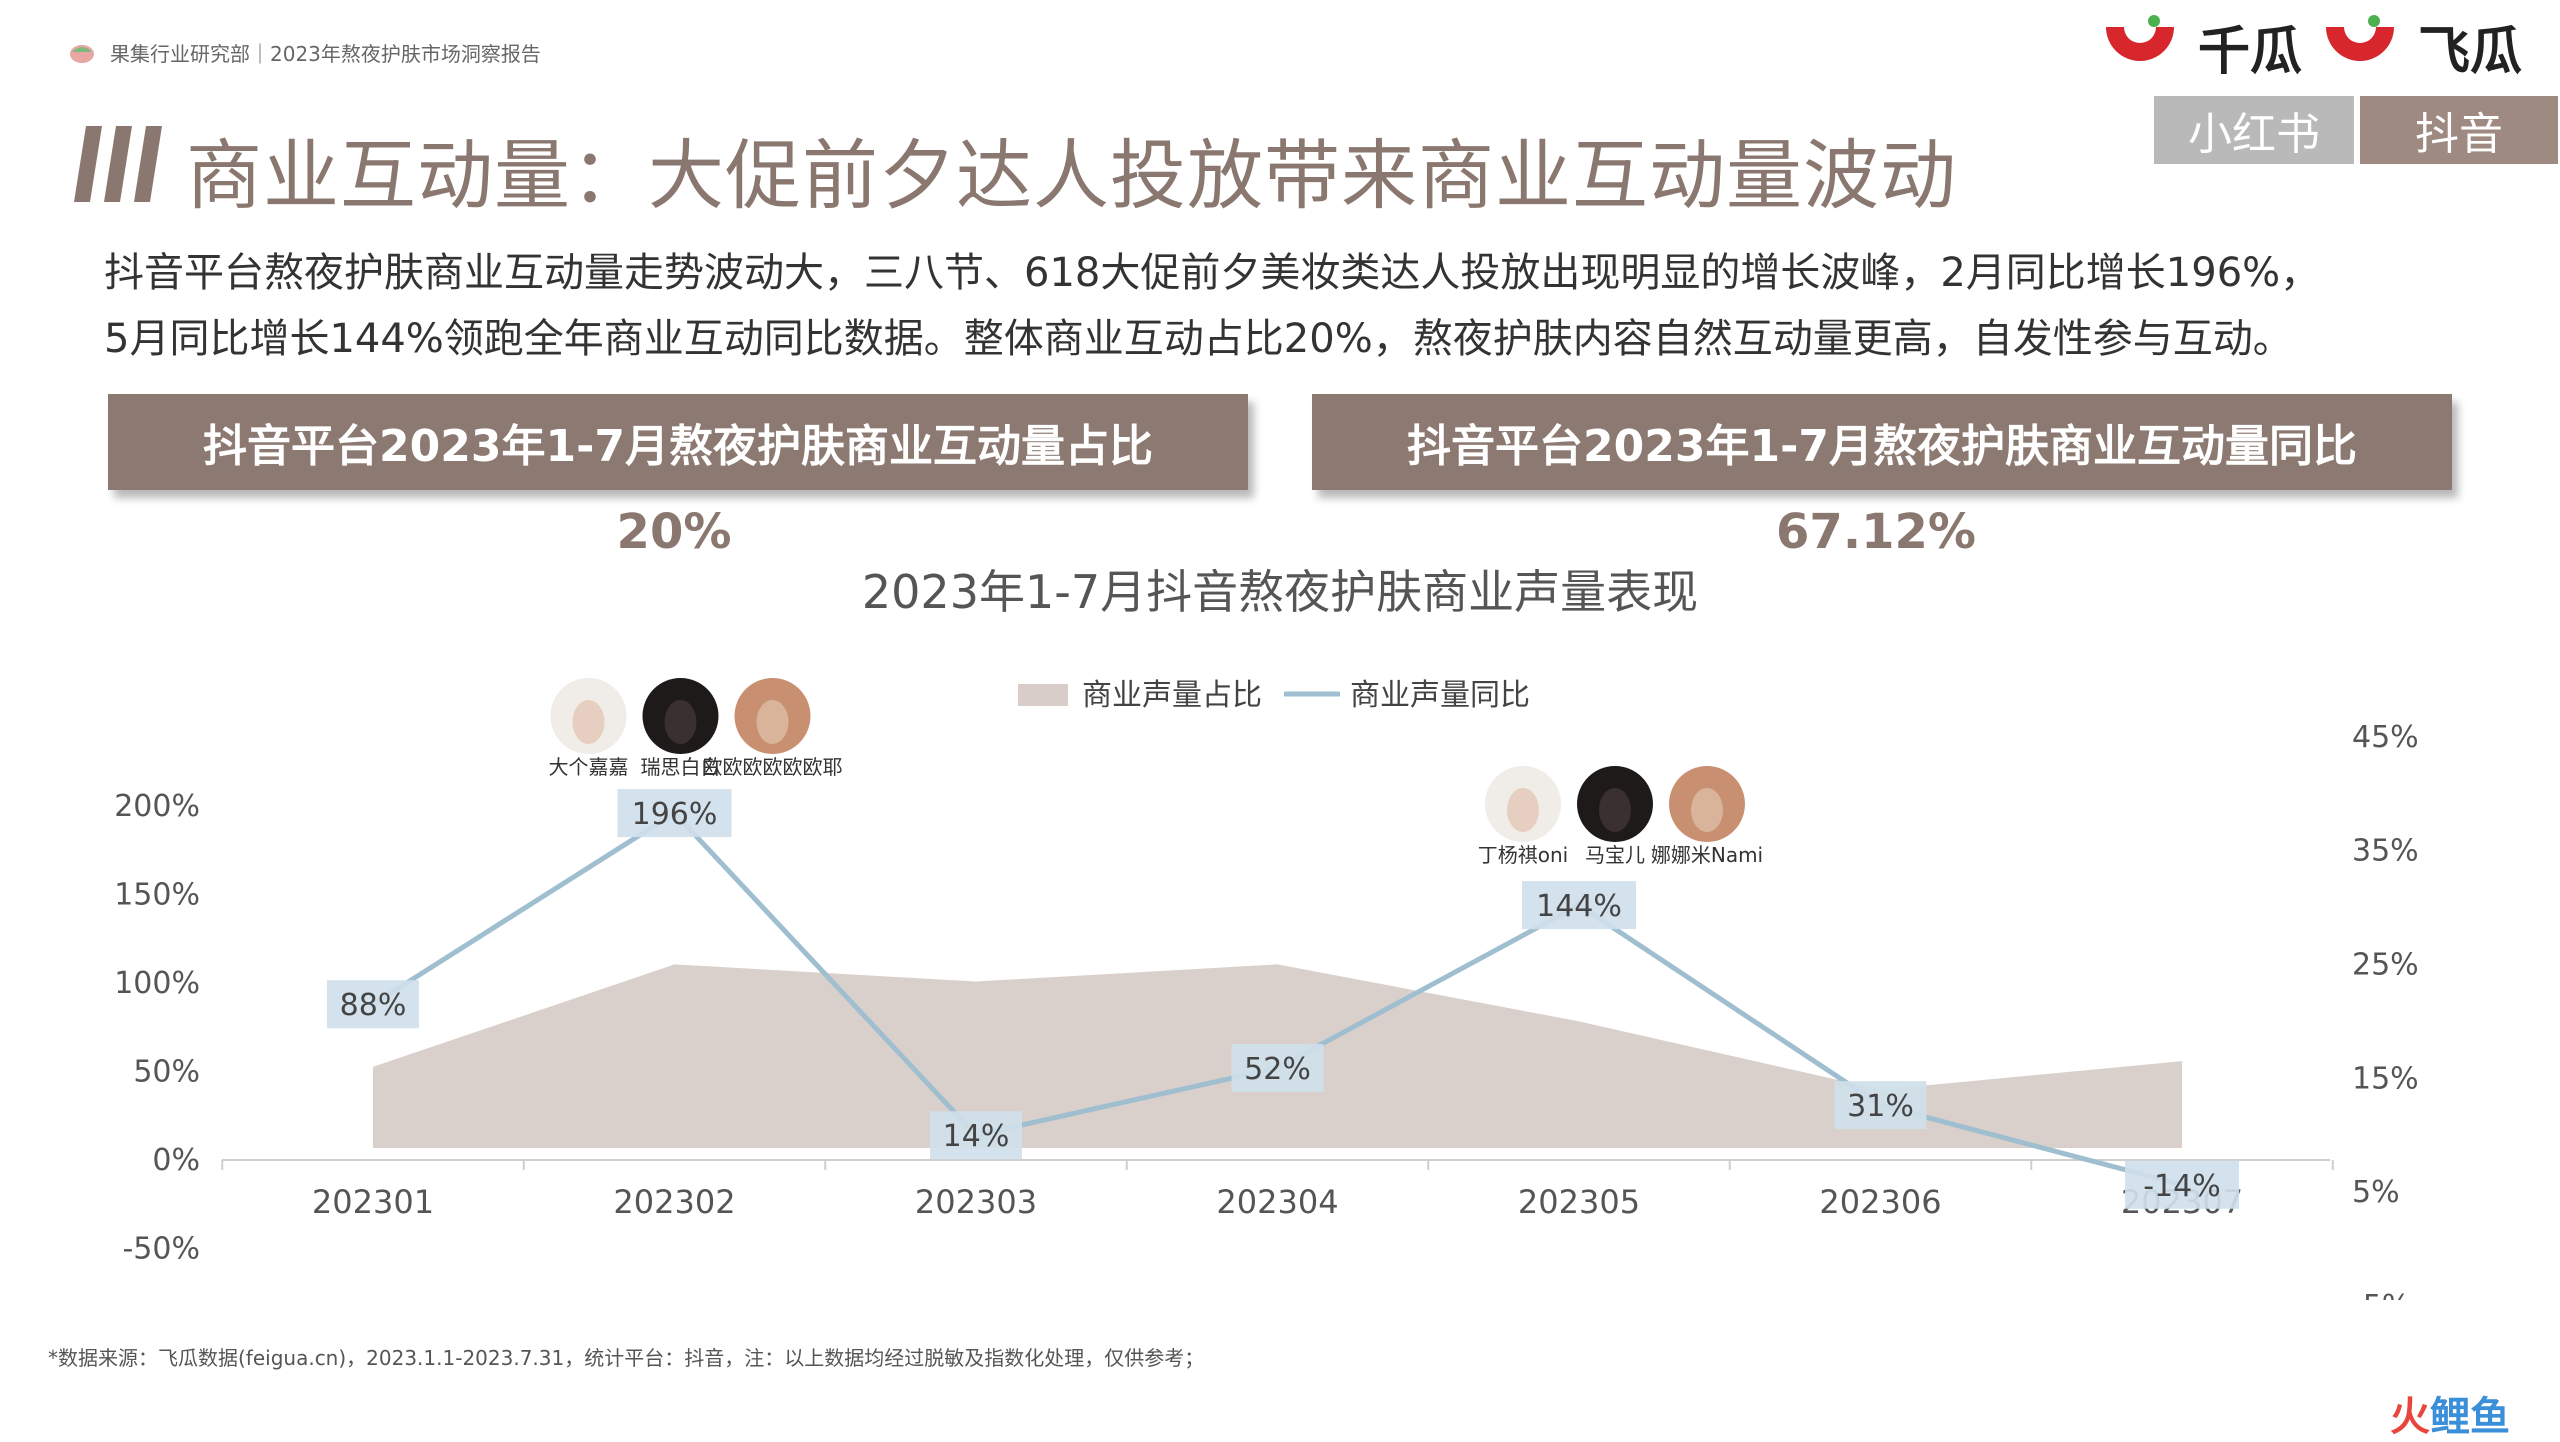 The width and height of the screenshot is (2560, 1442). What do you see at coordinates (1882, 442) in the screenshot?
I see `banner-commercial-yoy: 抖音平台2023年1-7月熬夜护肤商业互动量同比` at bounding box center [1882, 442].